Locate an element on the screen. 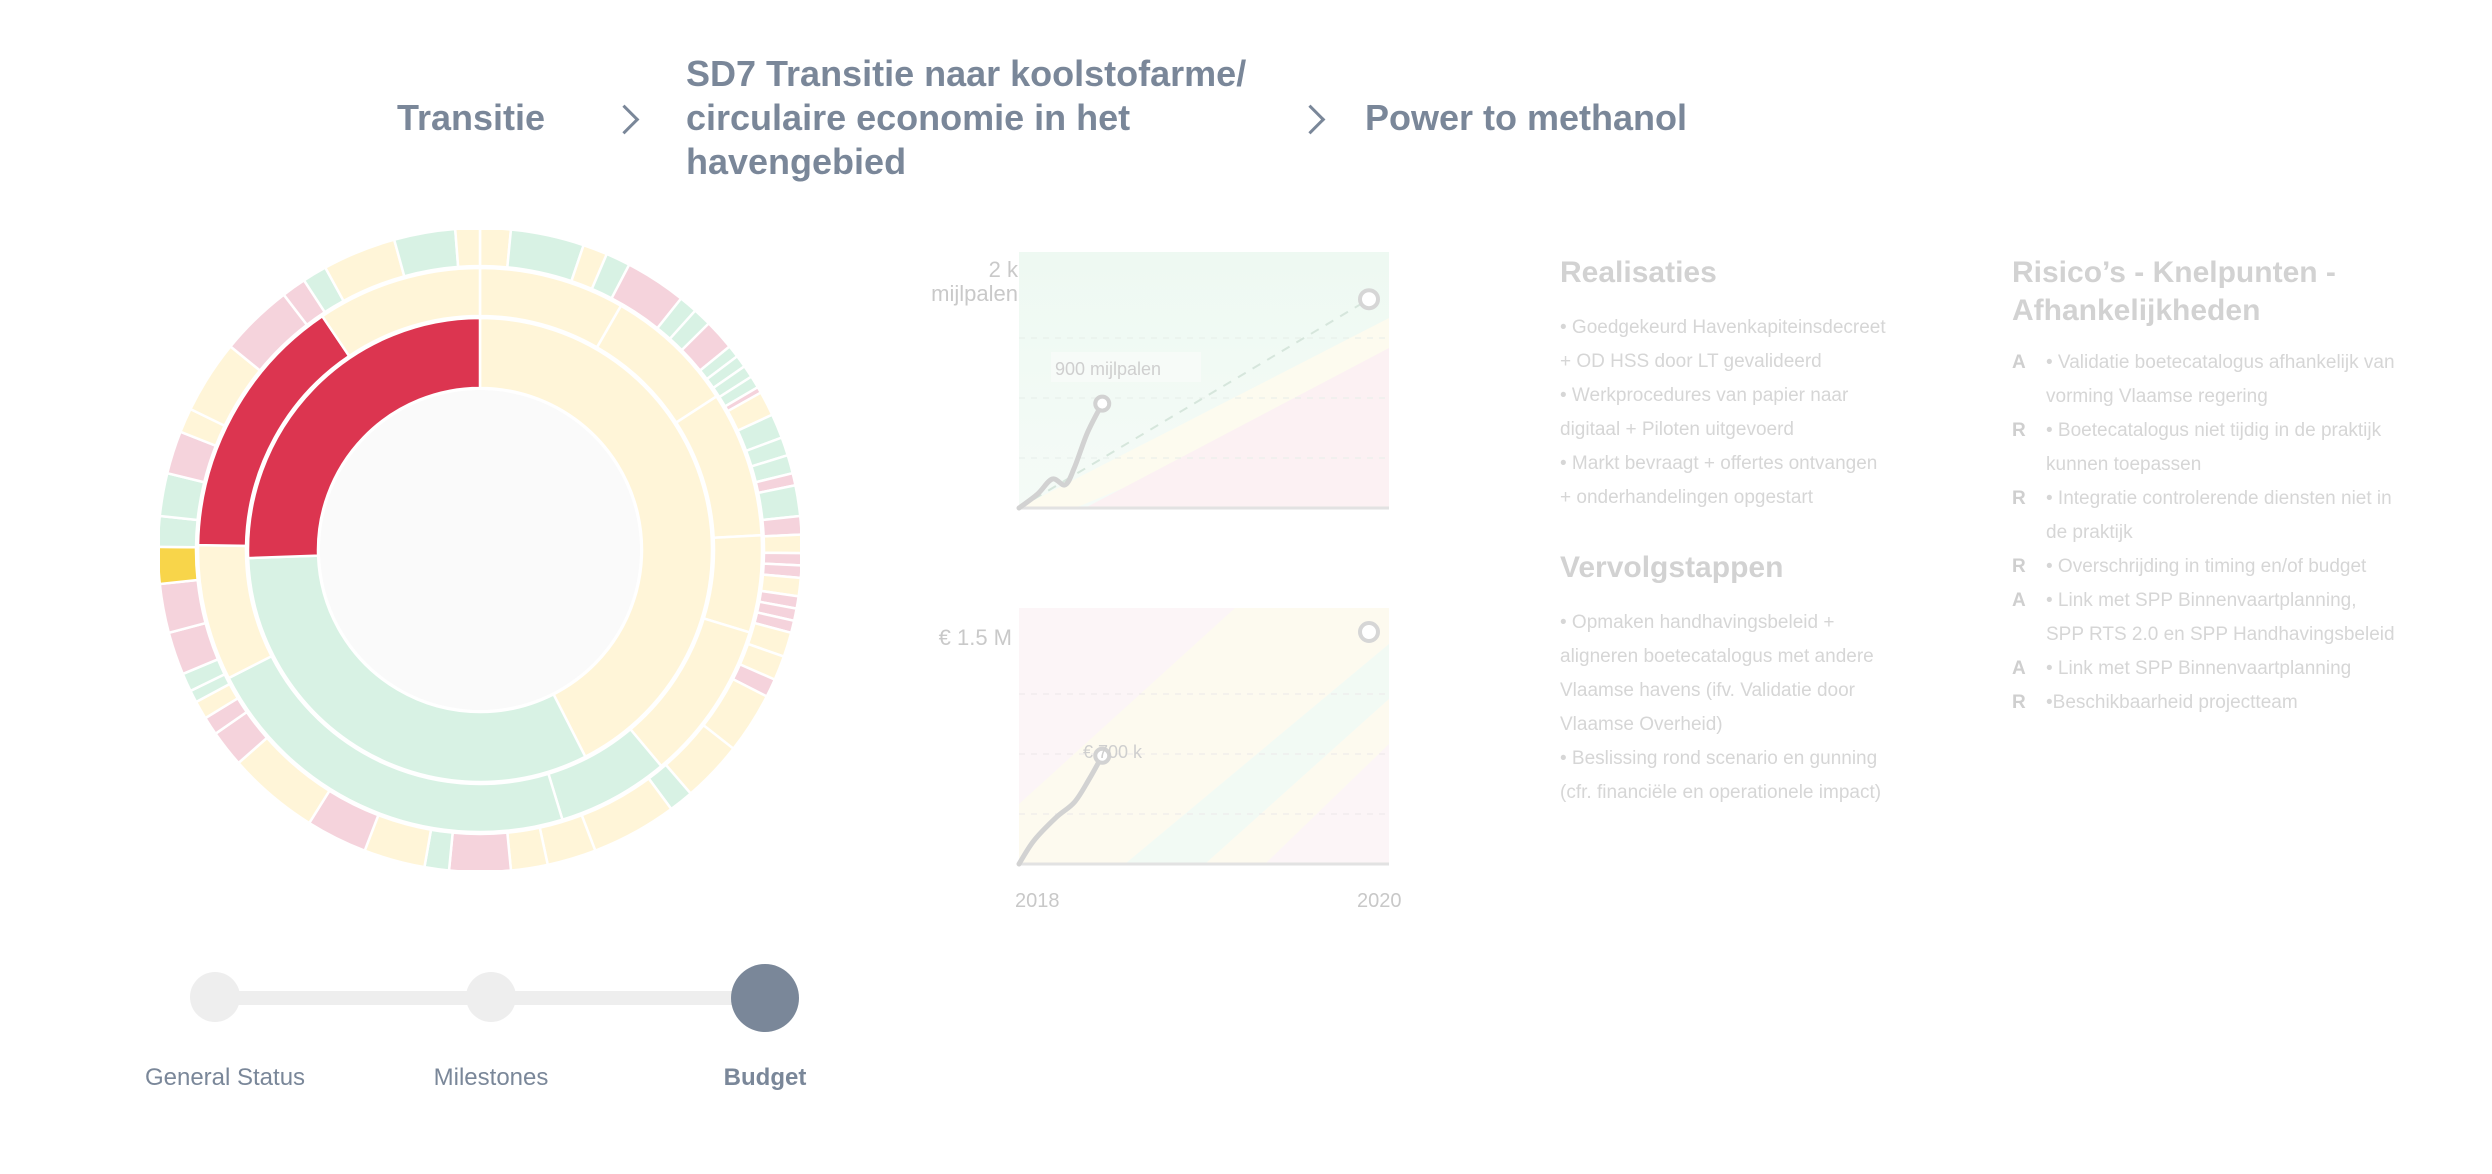 Image resolution: width=2492 pixels, height=1174 pixels. breadcrumb-sd7-line: circulaire economie in het is located at coordinates (908, 117).